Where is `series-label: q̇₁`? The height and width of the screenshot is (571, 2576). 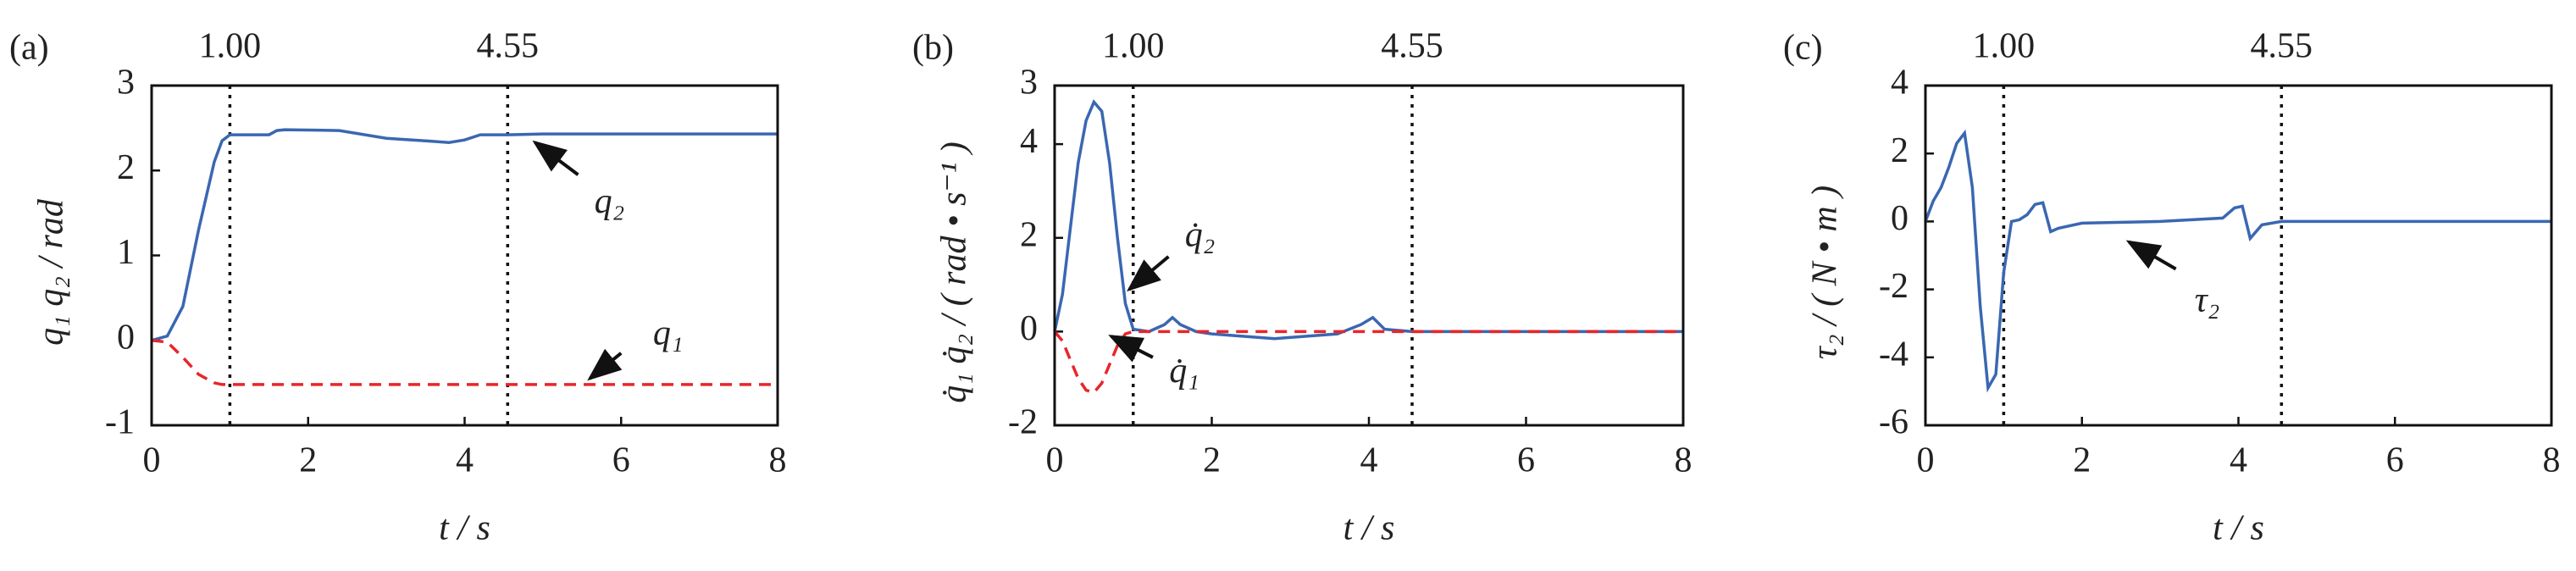
series-label: q̇₁ is located at coordinates (1184, 371).